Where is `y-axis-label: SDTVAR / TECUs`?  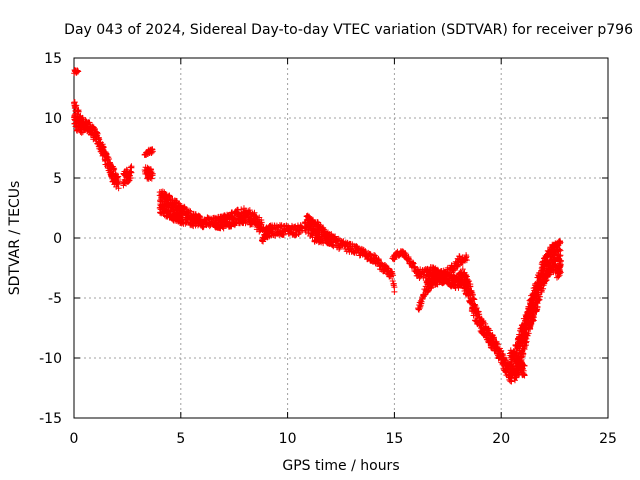 y-axis-label: SDTVAR / TECUs is located at coordinates (15, 238).